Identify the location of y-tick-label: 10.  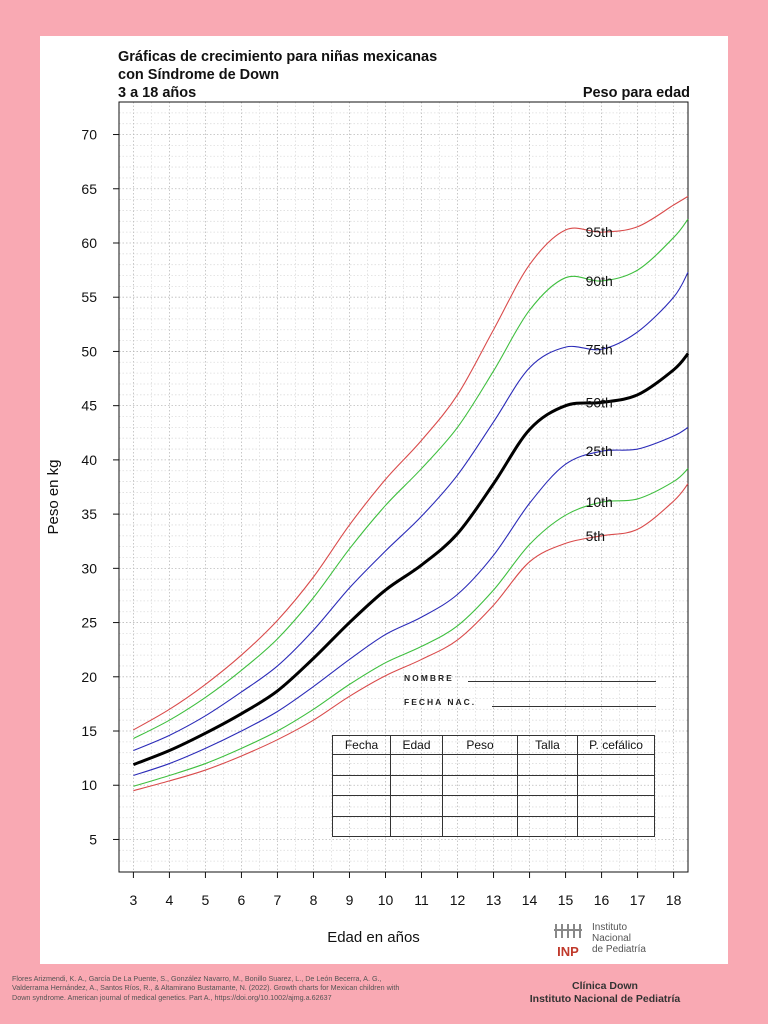
(89, 785).